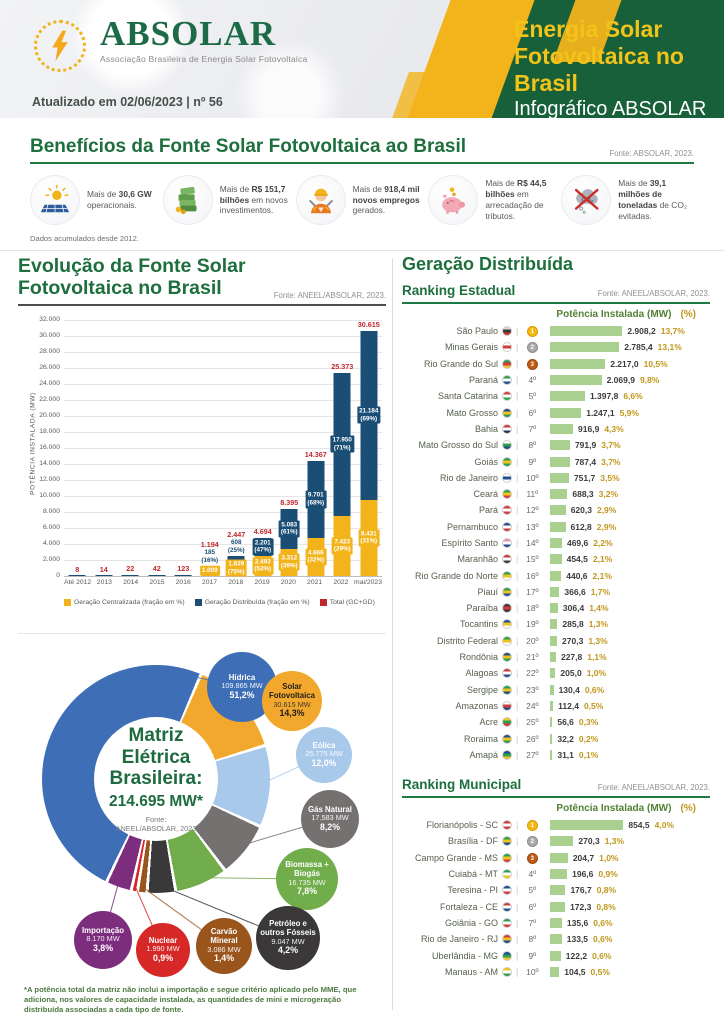  Describe the element at coordinates (598, 624) in the screenshot. I see `ranking-pct: 1,3%` at that location.